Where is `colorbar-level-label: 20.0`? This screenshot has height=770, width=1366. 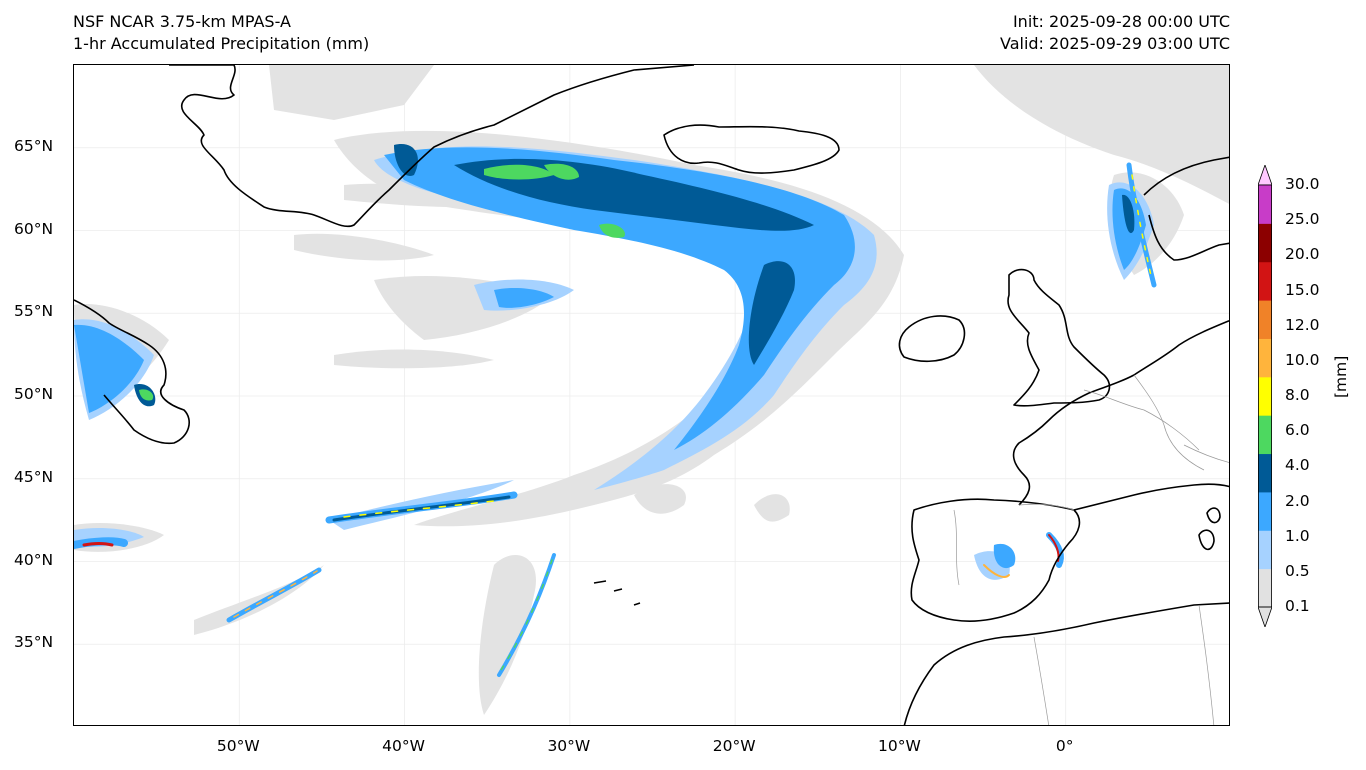 colorbar-level-label: 20.0 is located at coordinates (1302, 254).